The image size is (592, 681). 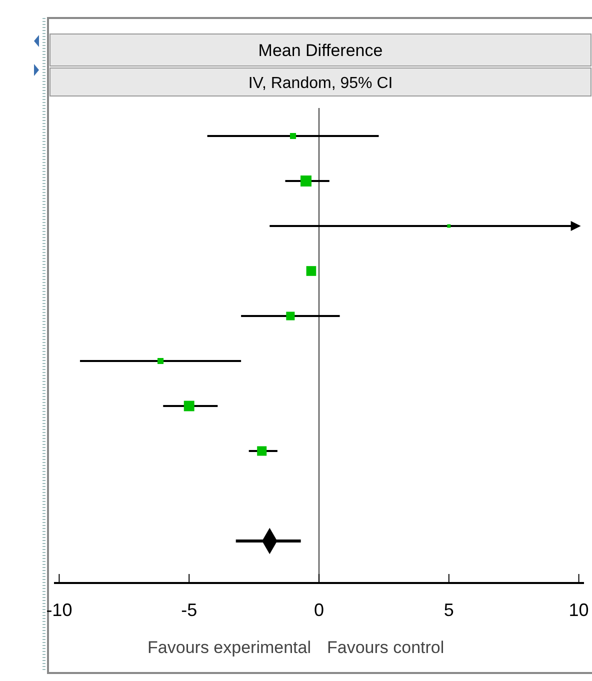 I want to click on text: Favours experimental, so click(x=229, y=647).